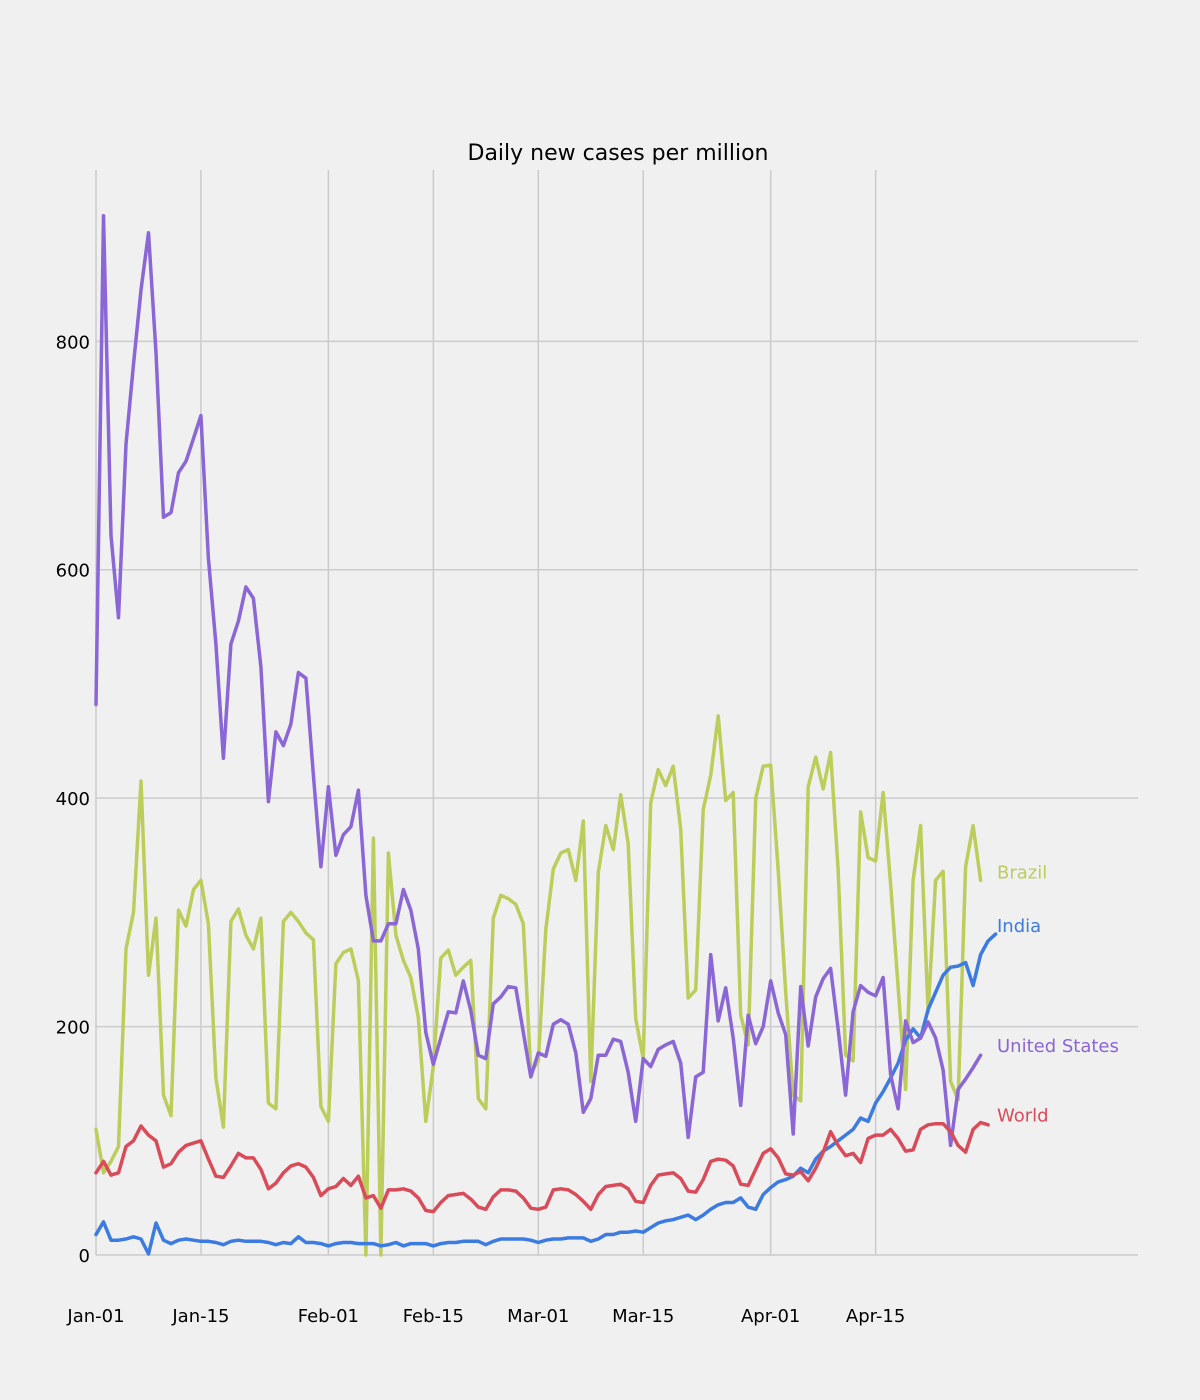  Describe the element at coordinates (73, 342) in the screenshot. I see `y-tick-label: 800` at that location.